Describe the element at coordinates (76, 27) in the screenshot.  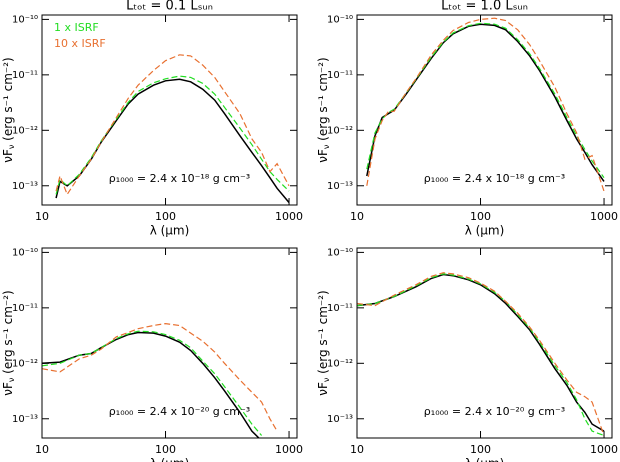
I see `legend-entry: 1 x ISRF` at that location.